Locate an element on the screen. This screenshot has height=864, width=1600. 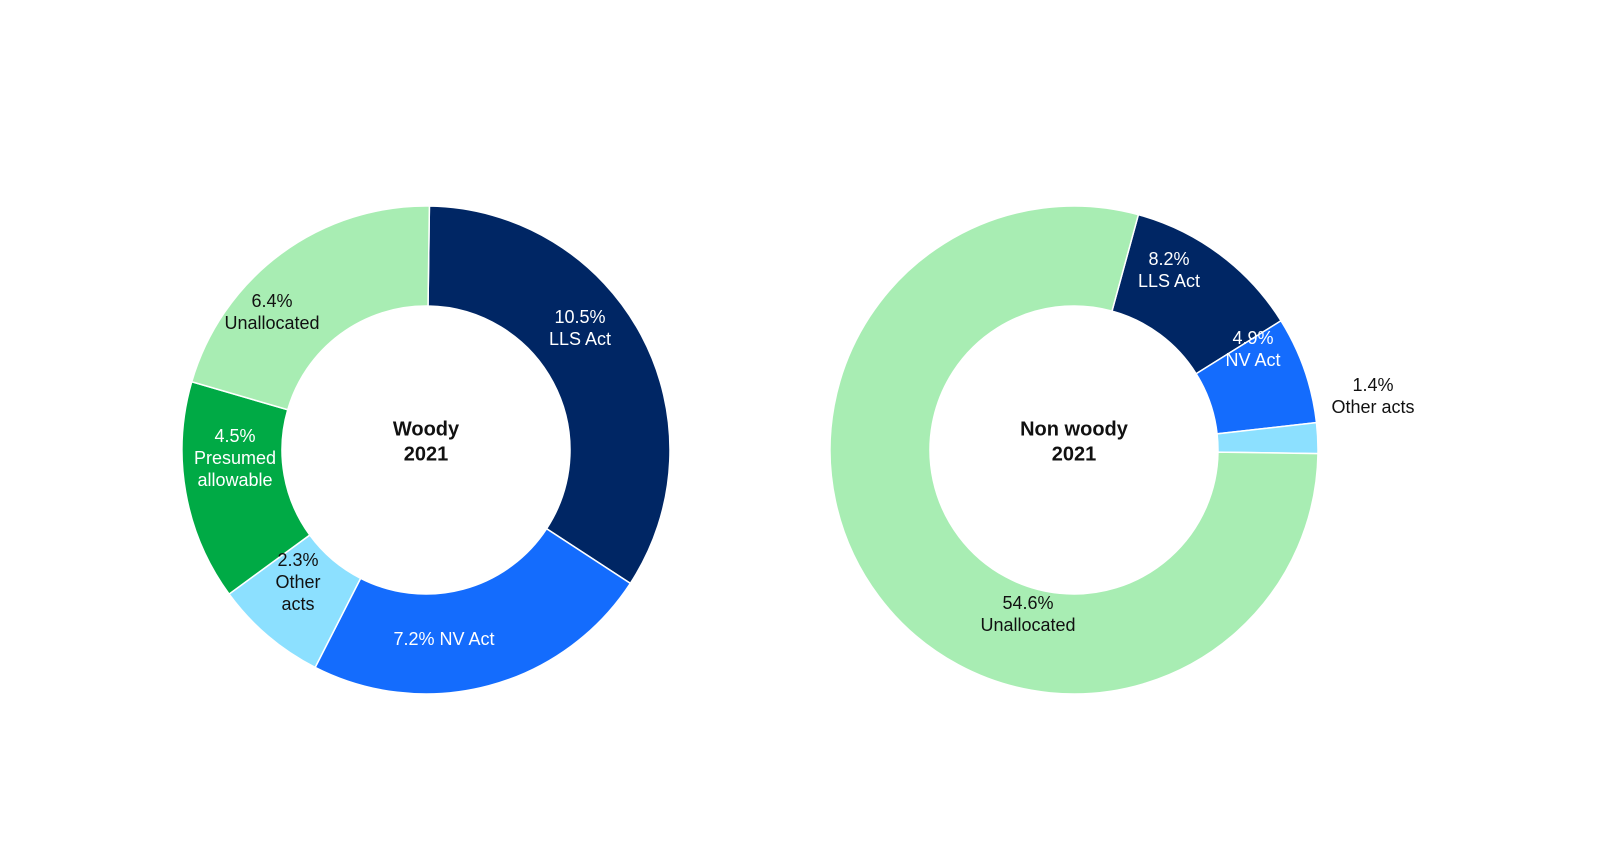
slice-label-non-woody-1-line: NV Act is located at coordinates (1252, 360).